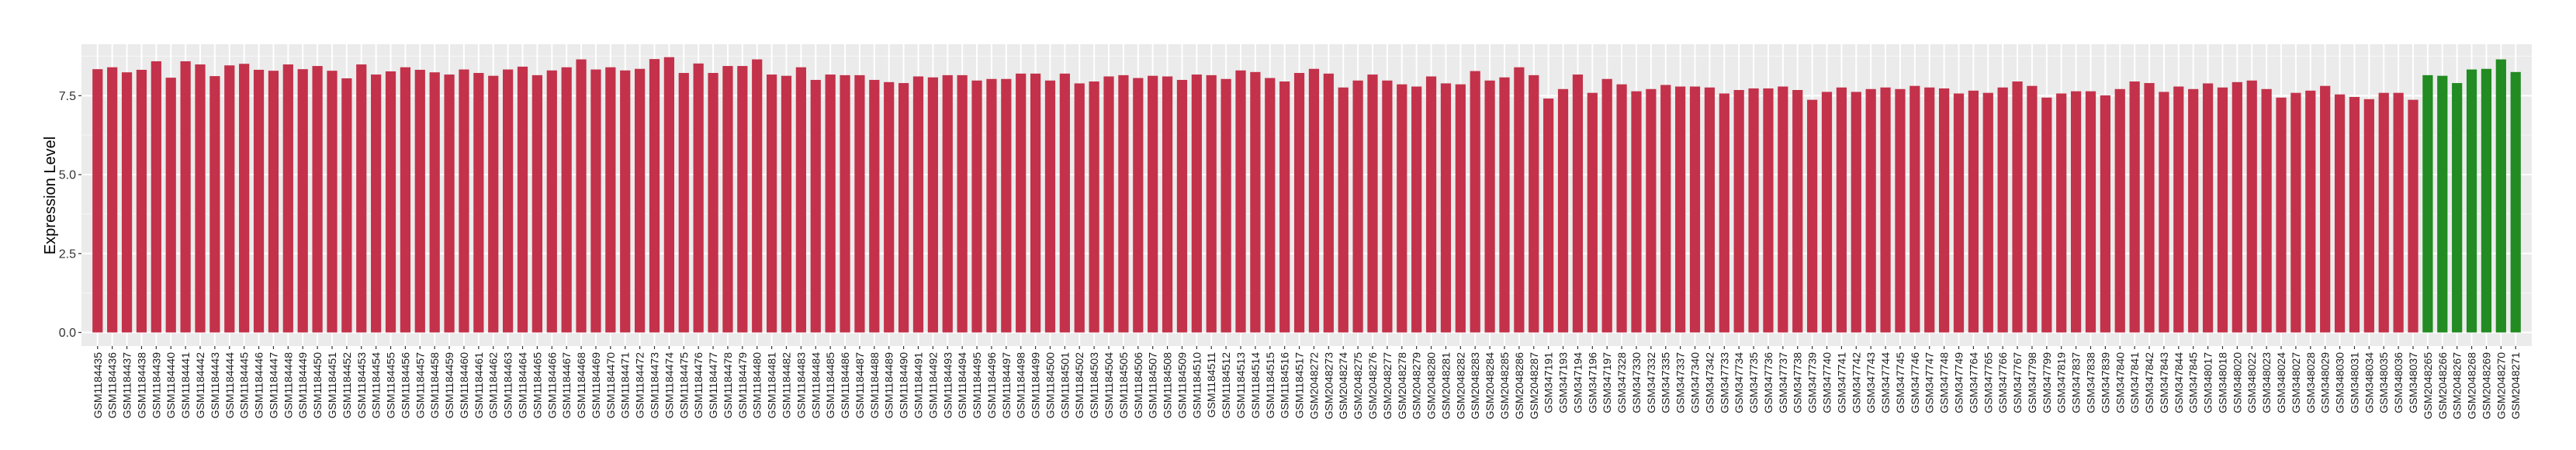  I want to click on x-tick-label: GSM347746, so click(1915, 383).